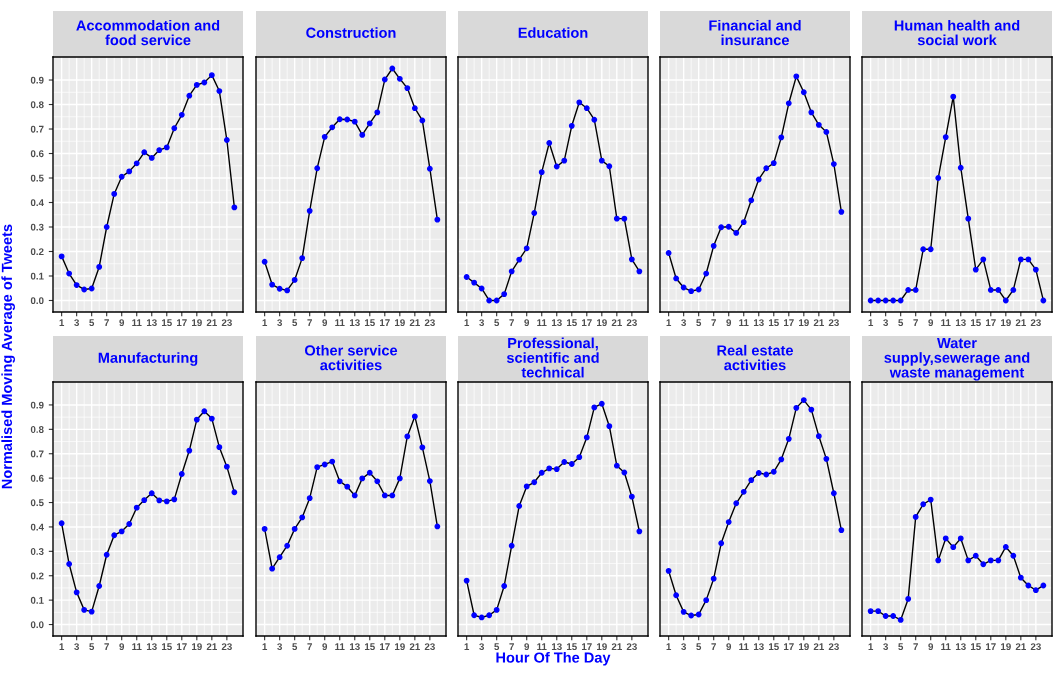 The image size is (1054, 675). What do you see at coordinates (804, 323) in the screenshot?
I see `x-tick-label: 19` at bounding box center [804, 323].